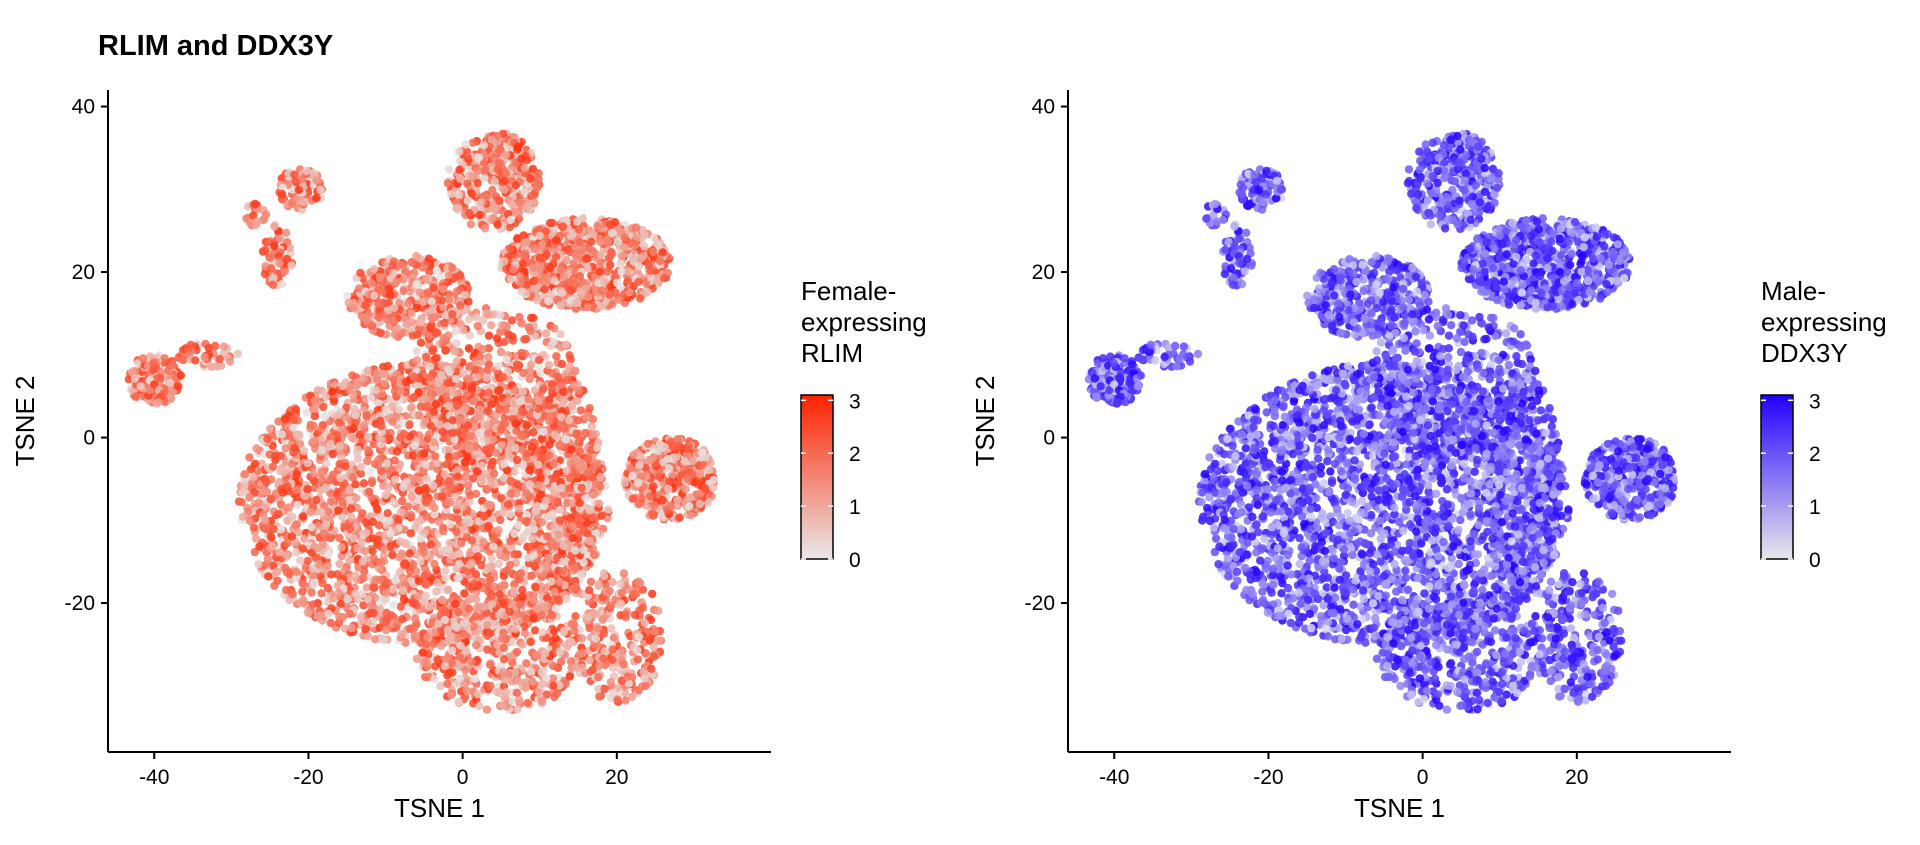 The height and width of the screenshot is (845, 1920). Describe the element at coordinates (493, 181) in the screenshot. I see `cluster-top-center` at that location.